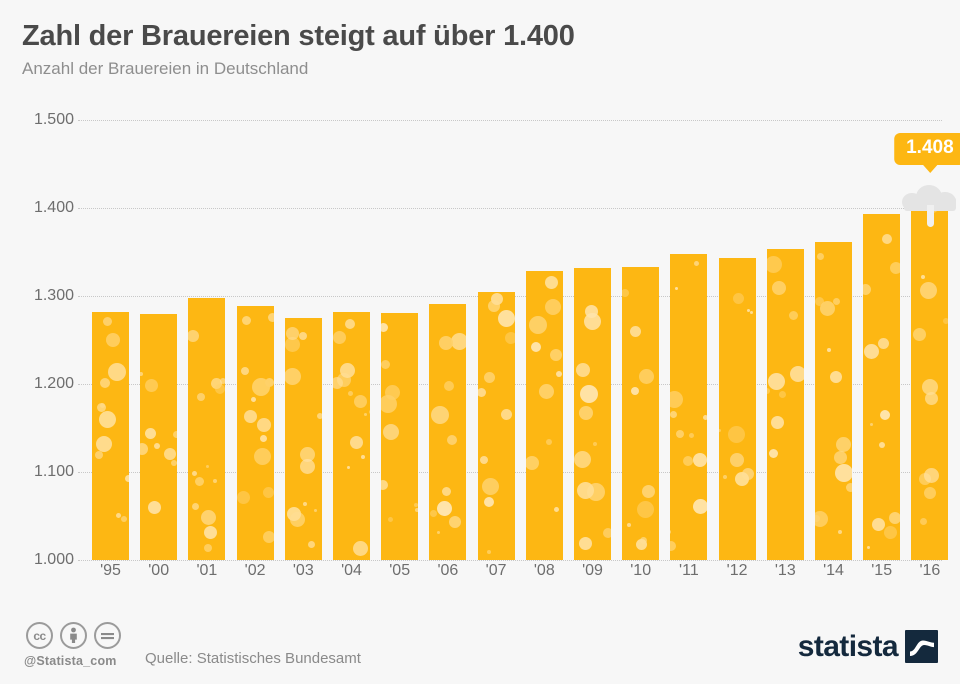  Describe the element at coordinates (165, 69) in the screenshot. I see `page-subtitle: Anzahl der Brauereien in Deutschland` at that location.